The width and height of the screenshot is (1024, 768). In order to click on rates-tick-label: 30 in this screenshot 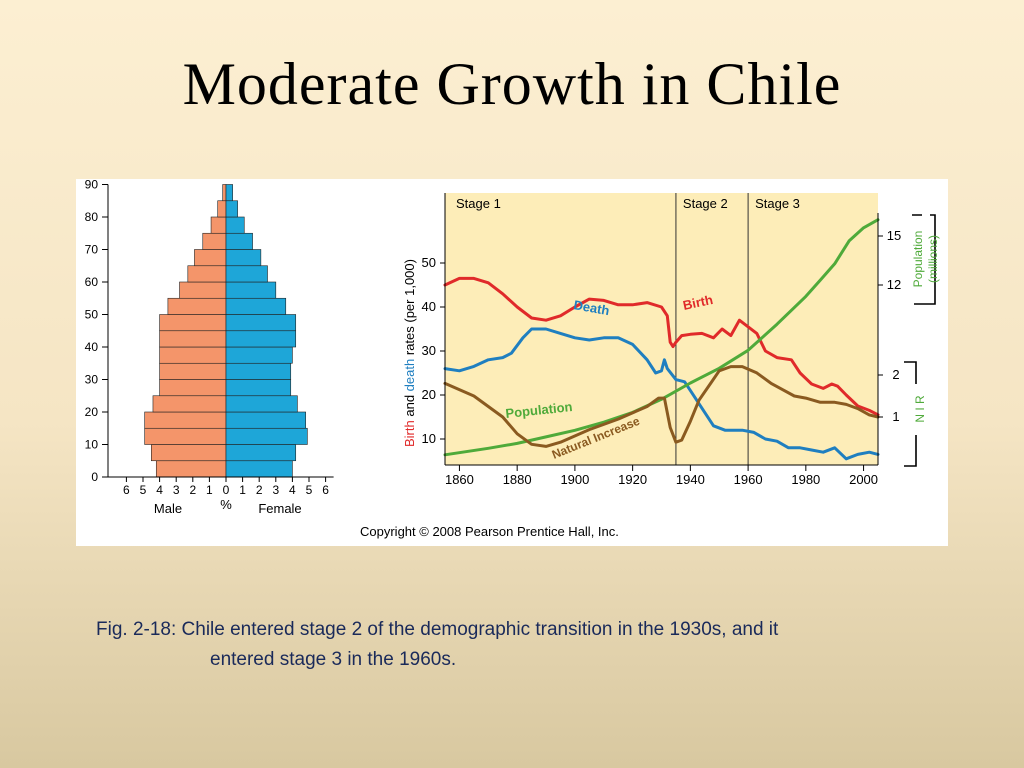, I will do `click(429, 350)`.